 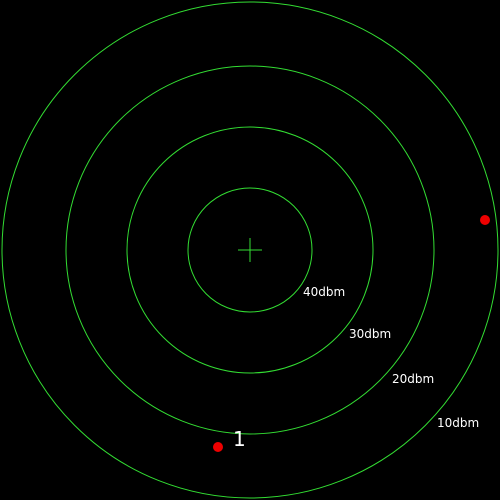 I want to click on crosshair-icon, so click(x=250, y=250).